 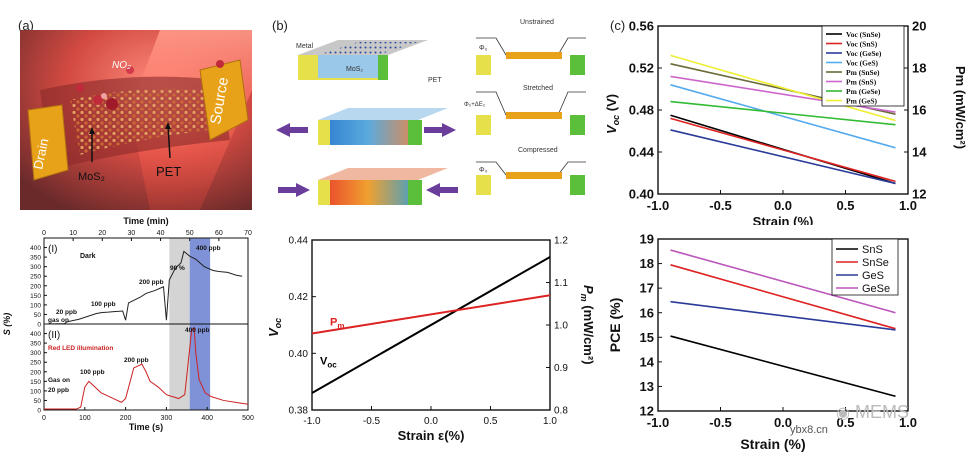 What do you see at coordinates (177, 268) in the screenshot?
I see `annotation: 90 %` at bounding box center [177, 268].